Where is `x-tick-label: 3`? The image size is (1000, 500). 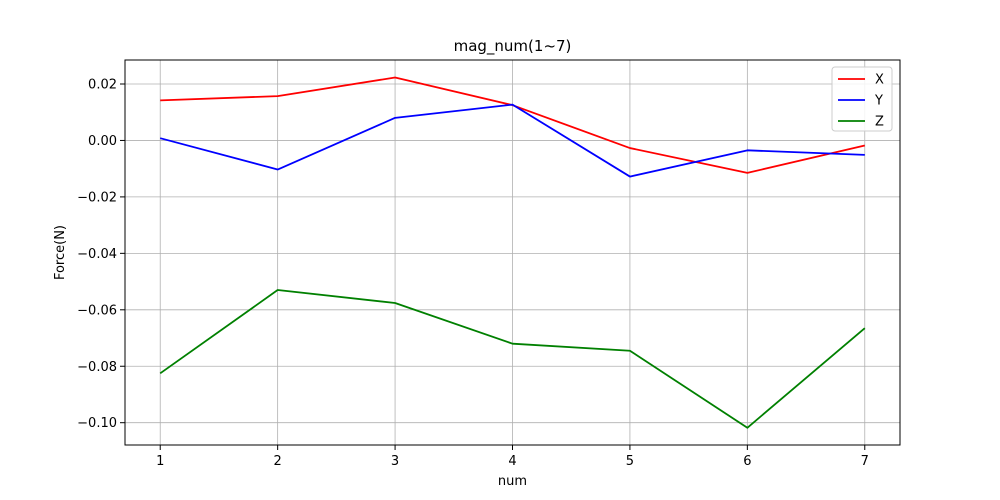 x-tick-label: 3 is located at coordinates (395, 461).